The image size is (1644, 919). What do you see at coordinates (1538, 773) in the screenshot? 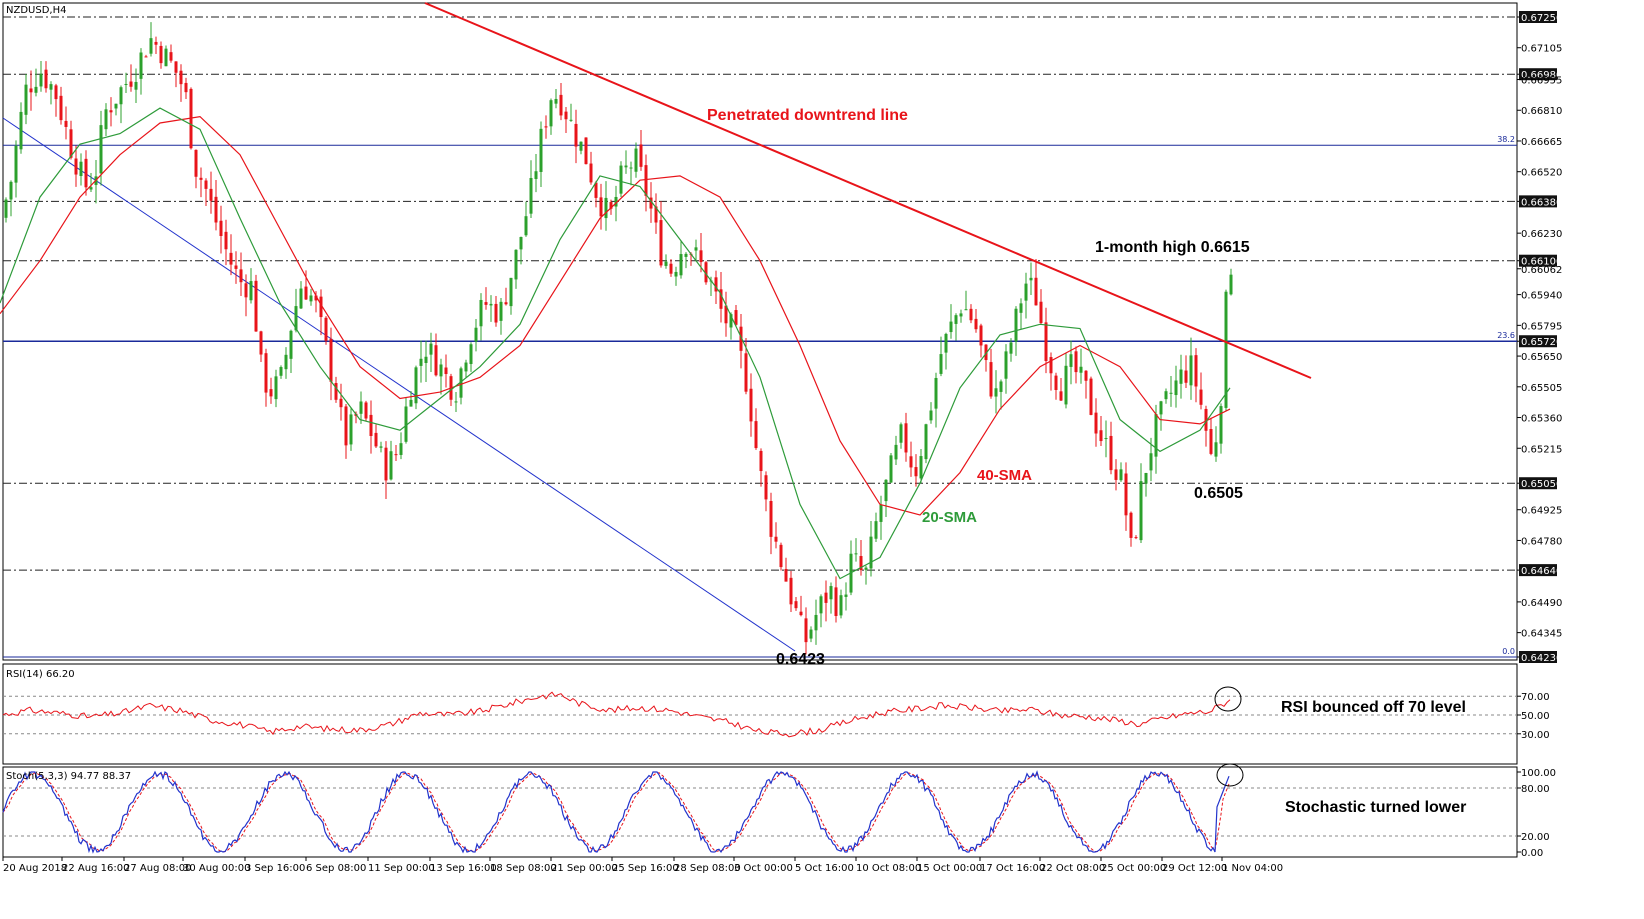
I see `stoch-tick-label: 100.00` at bounding box center [1538, 773].